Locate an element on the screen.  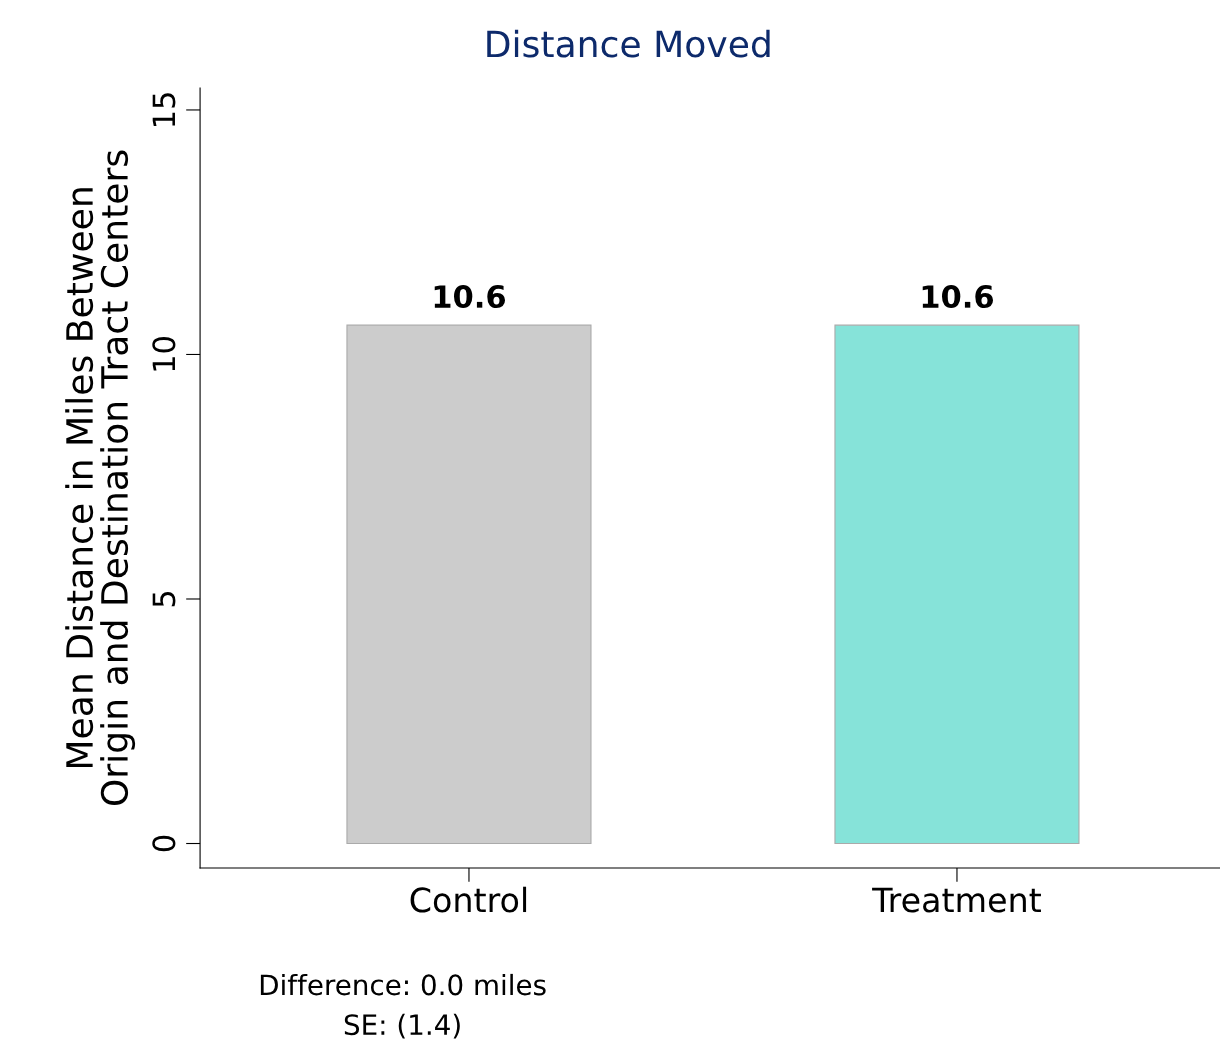
text: SE: (1.4) is located at coordinates (402, 1026).